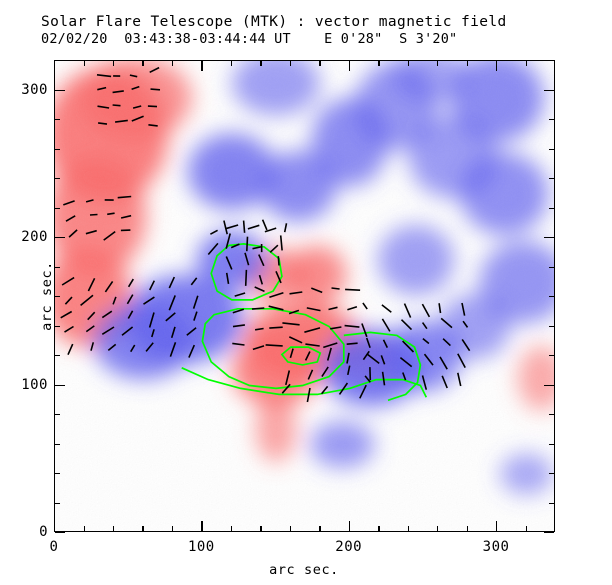 Image resolution: width=612 pixels, height=585 pixels. Describe the element at coordinates (304, 570) in the screenshot. I see `x-axis-title: arc sec.` at that location.